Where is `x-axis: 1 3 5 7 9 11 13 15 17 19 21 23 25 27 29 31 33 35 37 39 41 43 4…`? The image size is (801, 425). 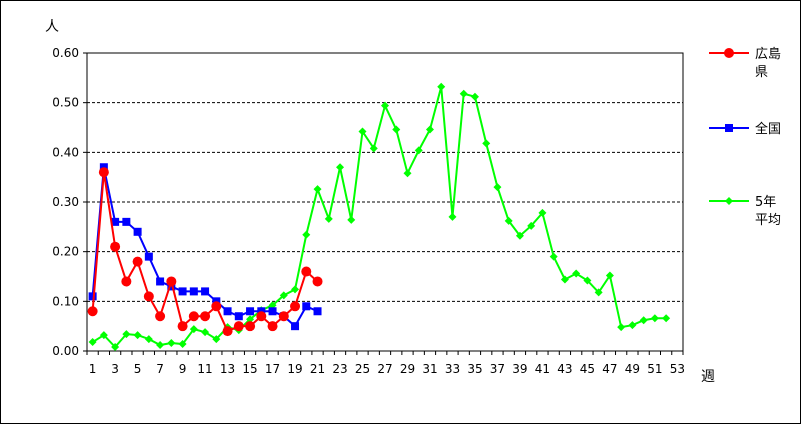 x-axis: 1 3 5 7 9 11 13 15 17 19 21 23 25 27 29 31 33 35 37 39 41 43 4… is located at coordinates (385, 363).